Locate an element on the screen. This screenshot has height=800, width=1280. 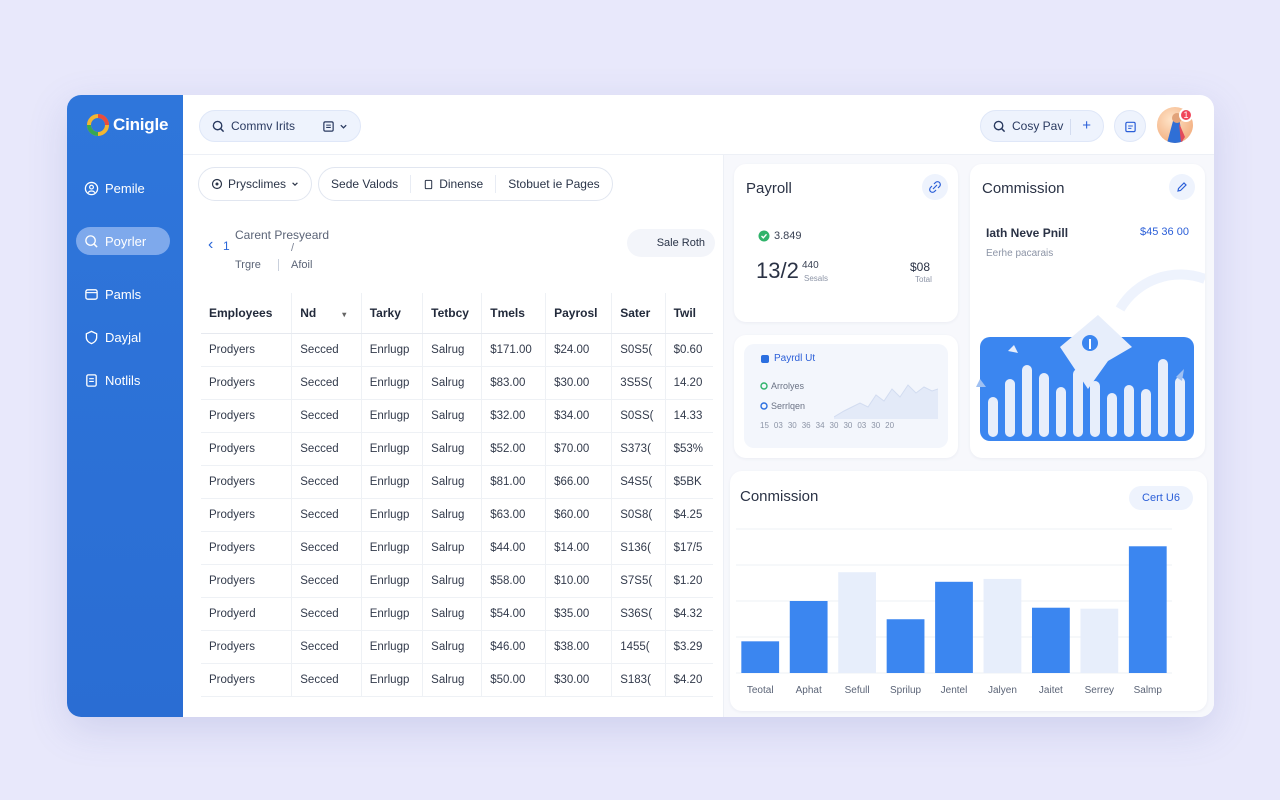
axis-tick-label: 30 is located at coordinates (792, 425).